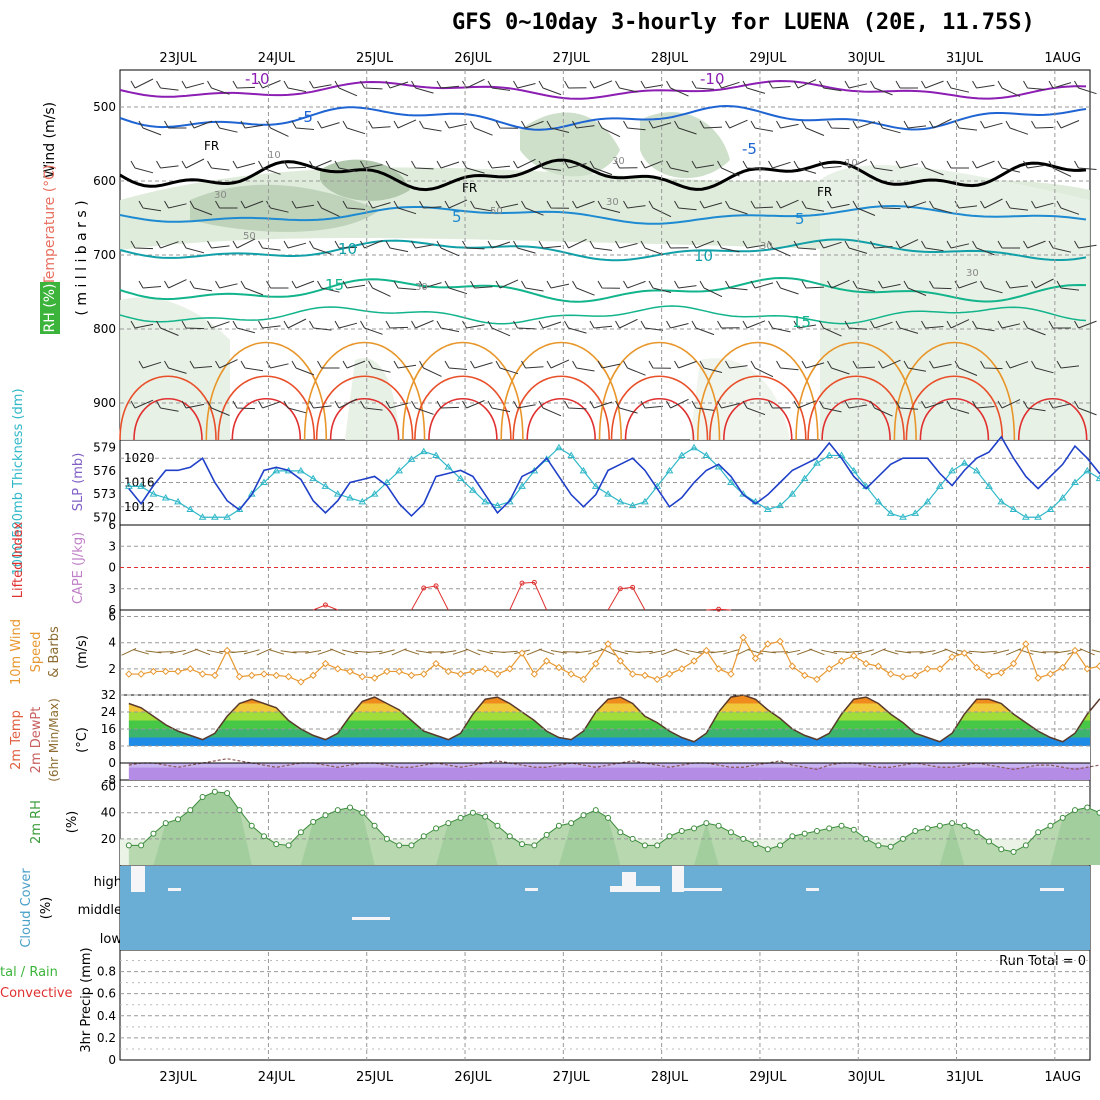 The width and height of the screenshot is (1100, 1100). I want to click on temp-contour-labels: -10 -10 -5 -5 5 5 10 10 15 15 FR FR FR, so click(518, 200).